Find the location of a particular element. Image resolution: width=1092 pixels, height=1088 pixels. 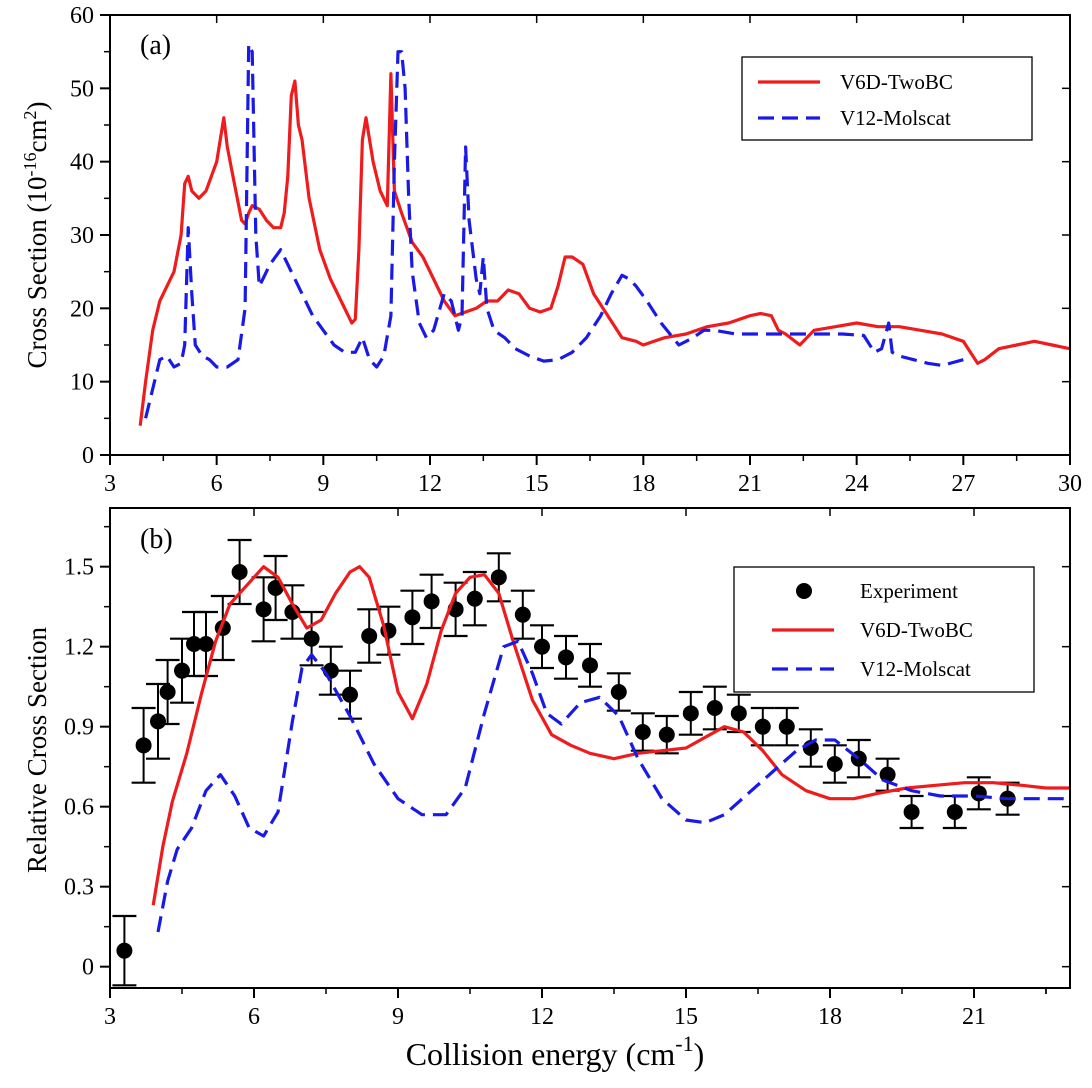

panel-a-x-tick-label: 24 is located at coordinates (857, 484).